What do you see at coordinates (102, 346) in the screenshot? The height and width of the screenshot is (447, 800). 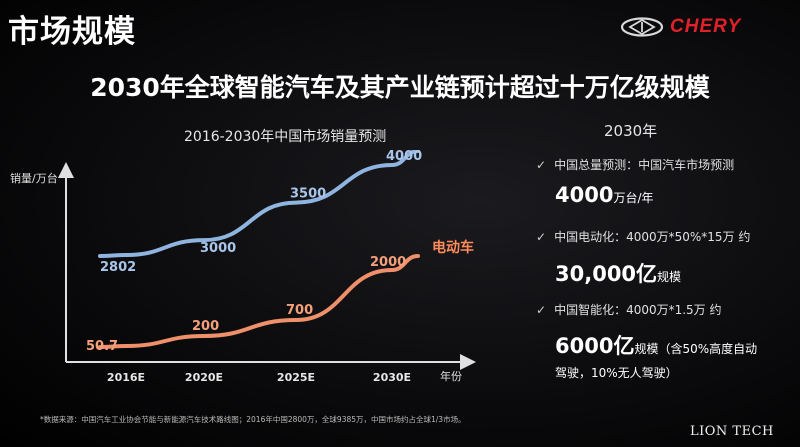 I see `data-label: 50.7` at bounding box center [102, 346].